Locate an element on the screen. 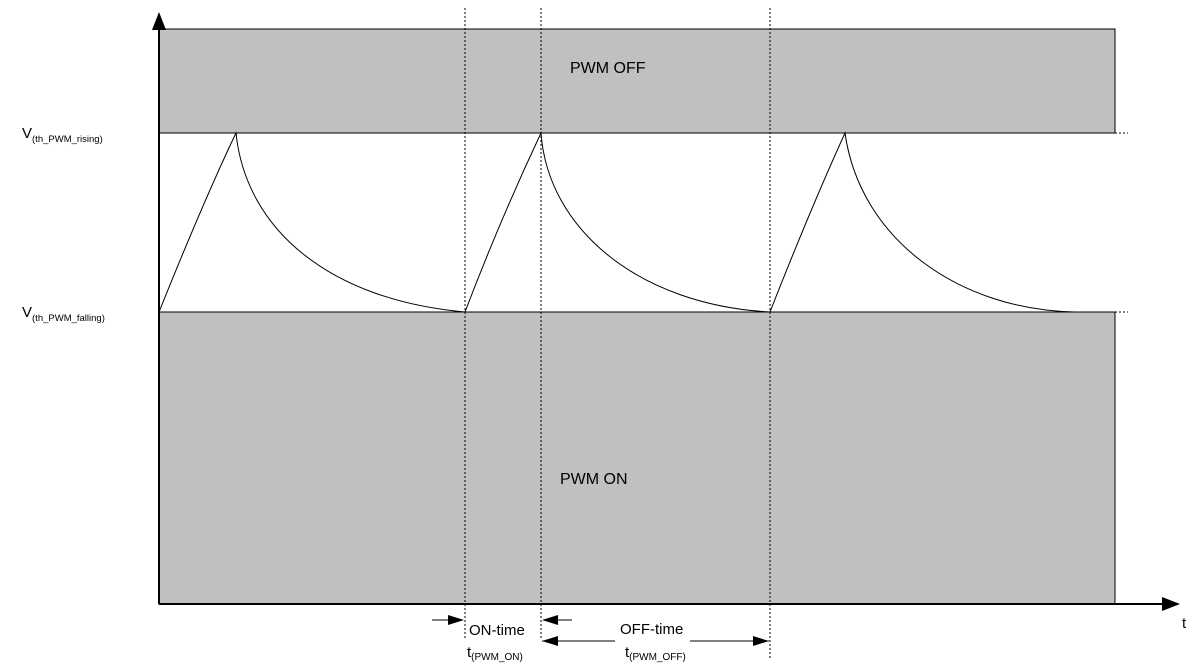 The height and width of the screenshot is (665, 1192). rising-threshold-subscript: (th_PWM_rising) is located at coordinates (67, 139).